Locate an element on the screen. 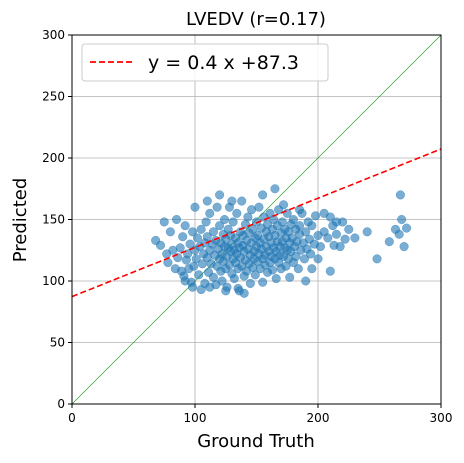 This screenshot has height=463, width=464. x-tick-label: 300 is located at coordinates (441, 418).